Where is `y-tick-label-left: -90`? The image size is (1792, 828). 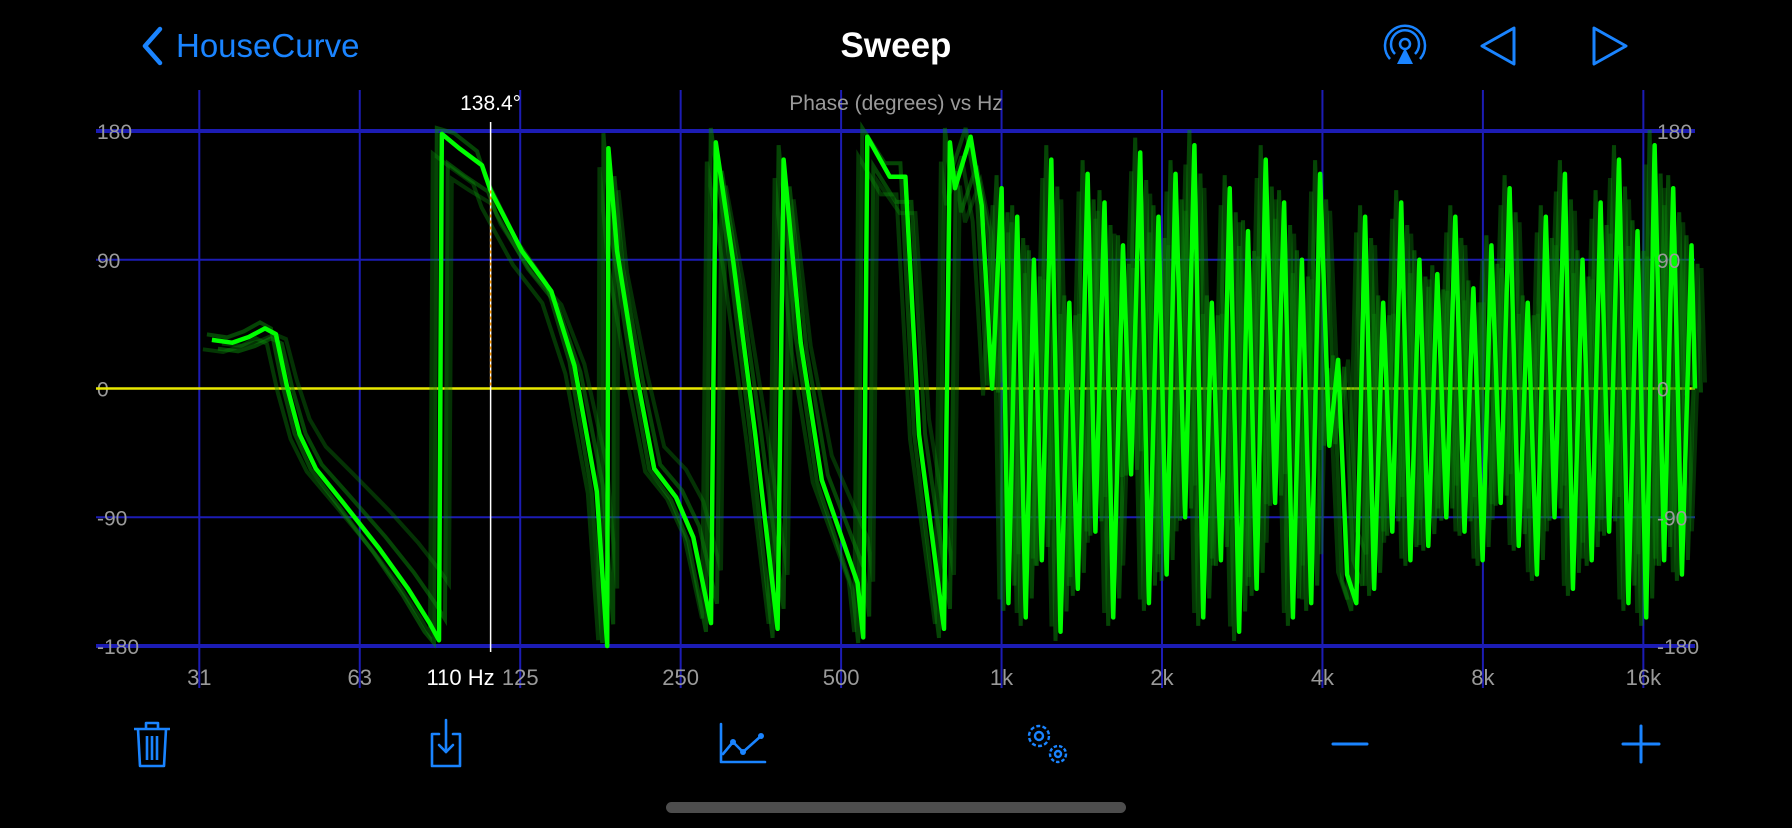
y-tick-label-left: -90 is located at coordinates (112, 518).